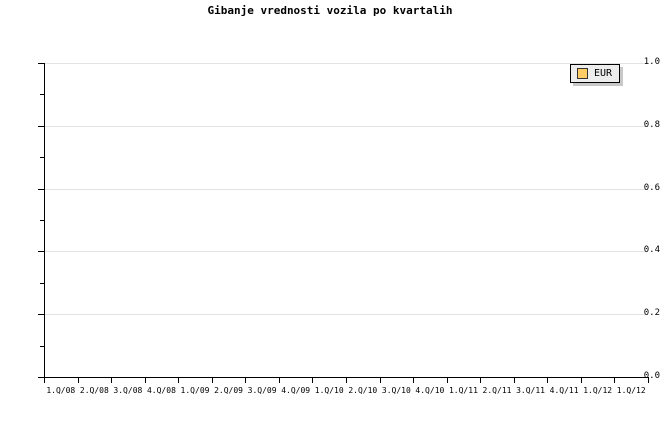  Describe the element at coordinates (228, 390) in the screenshot. I see `x-axis-label: 2.Q/09` at that location.